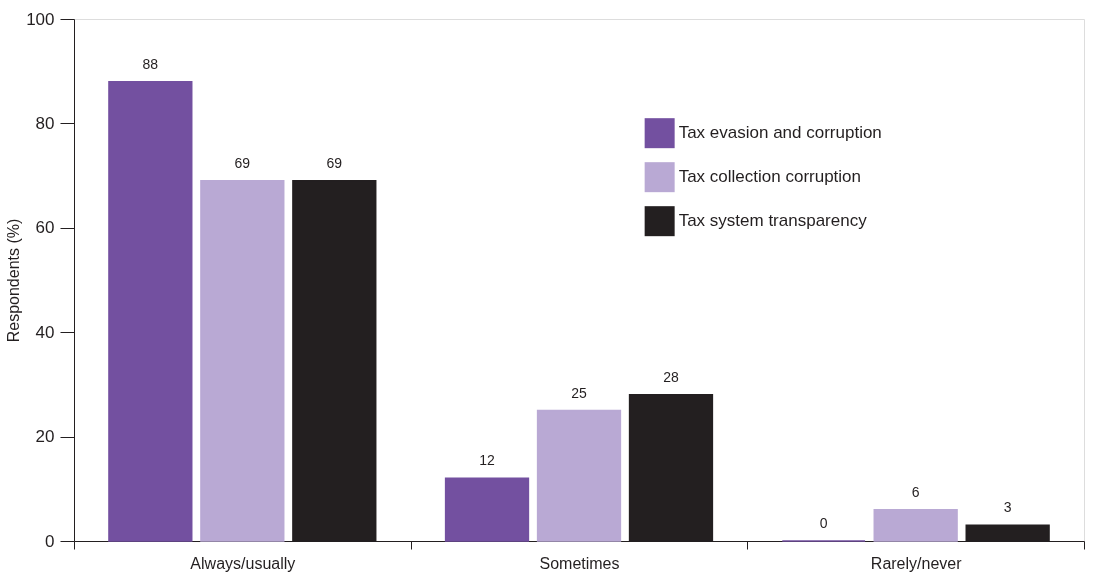  What do you see at coordinates (770, 177) in the screenshot?
I see `legend-label: Tax collection corruption` at bounding box center [770, 177].